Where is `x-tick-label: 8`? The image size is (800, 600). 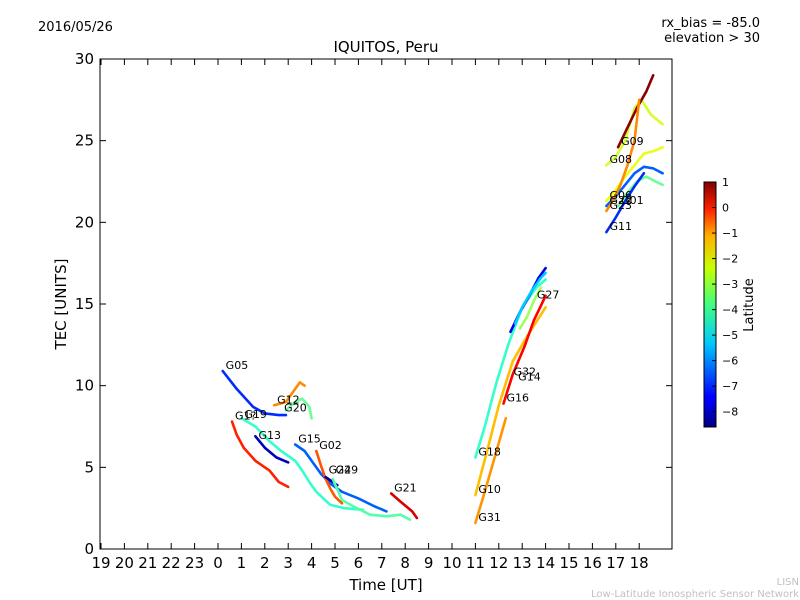
x-tick-label: 8 is located at coordinates (405, 563).